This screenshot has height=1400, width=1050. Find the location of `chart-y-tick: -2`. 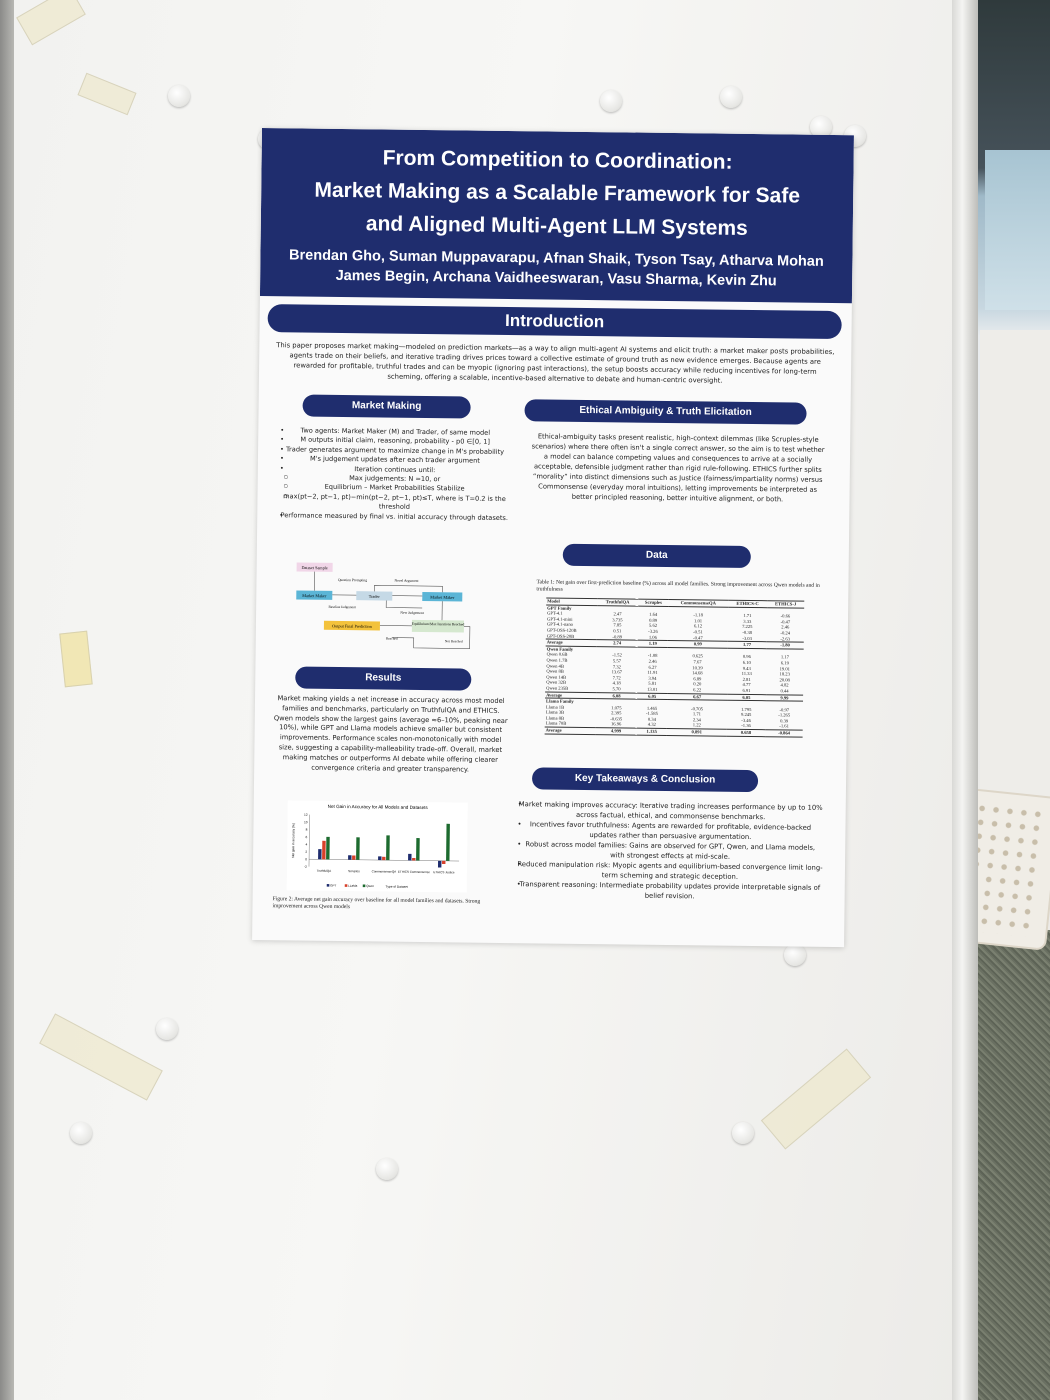

chart-y-tick: -2 is located at coordinates (305, 867).